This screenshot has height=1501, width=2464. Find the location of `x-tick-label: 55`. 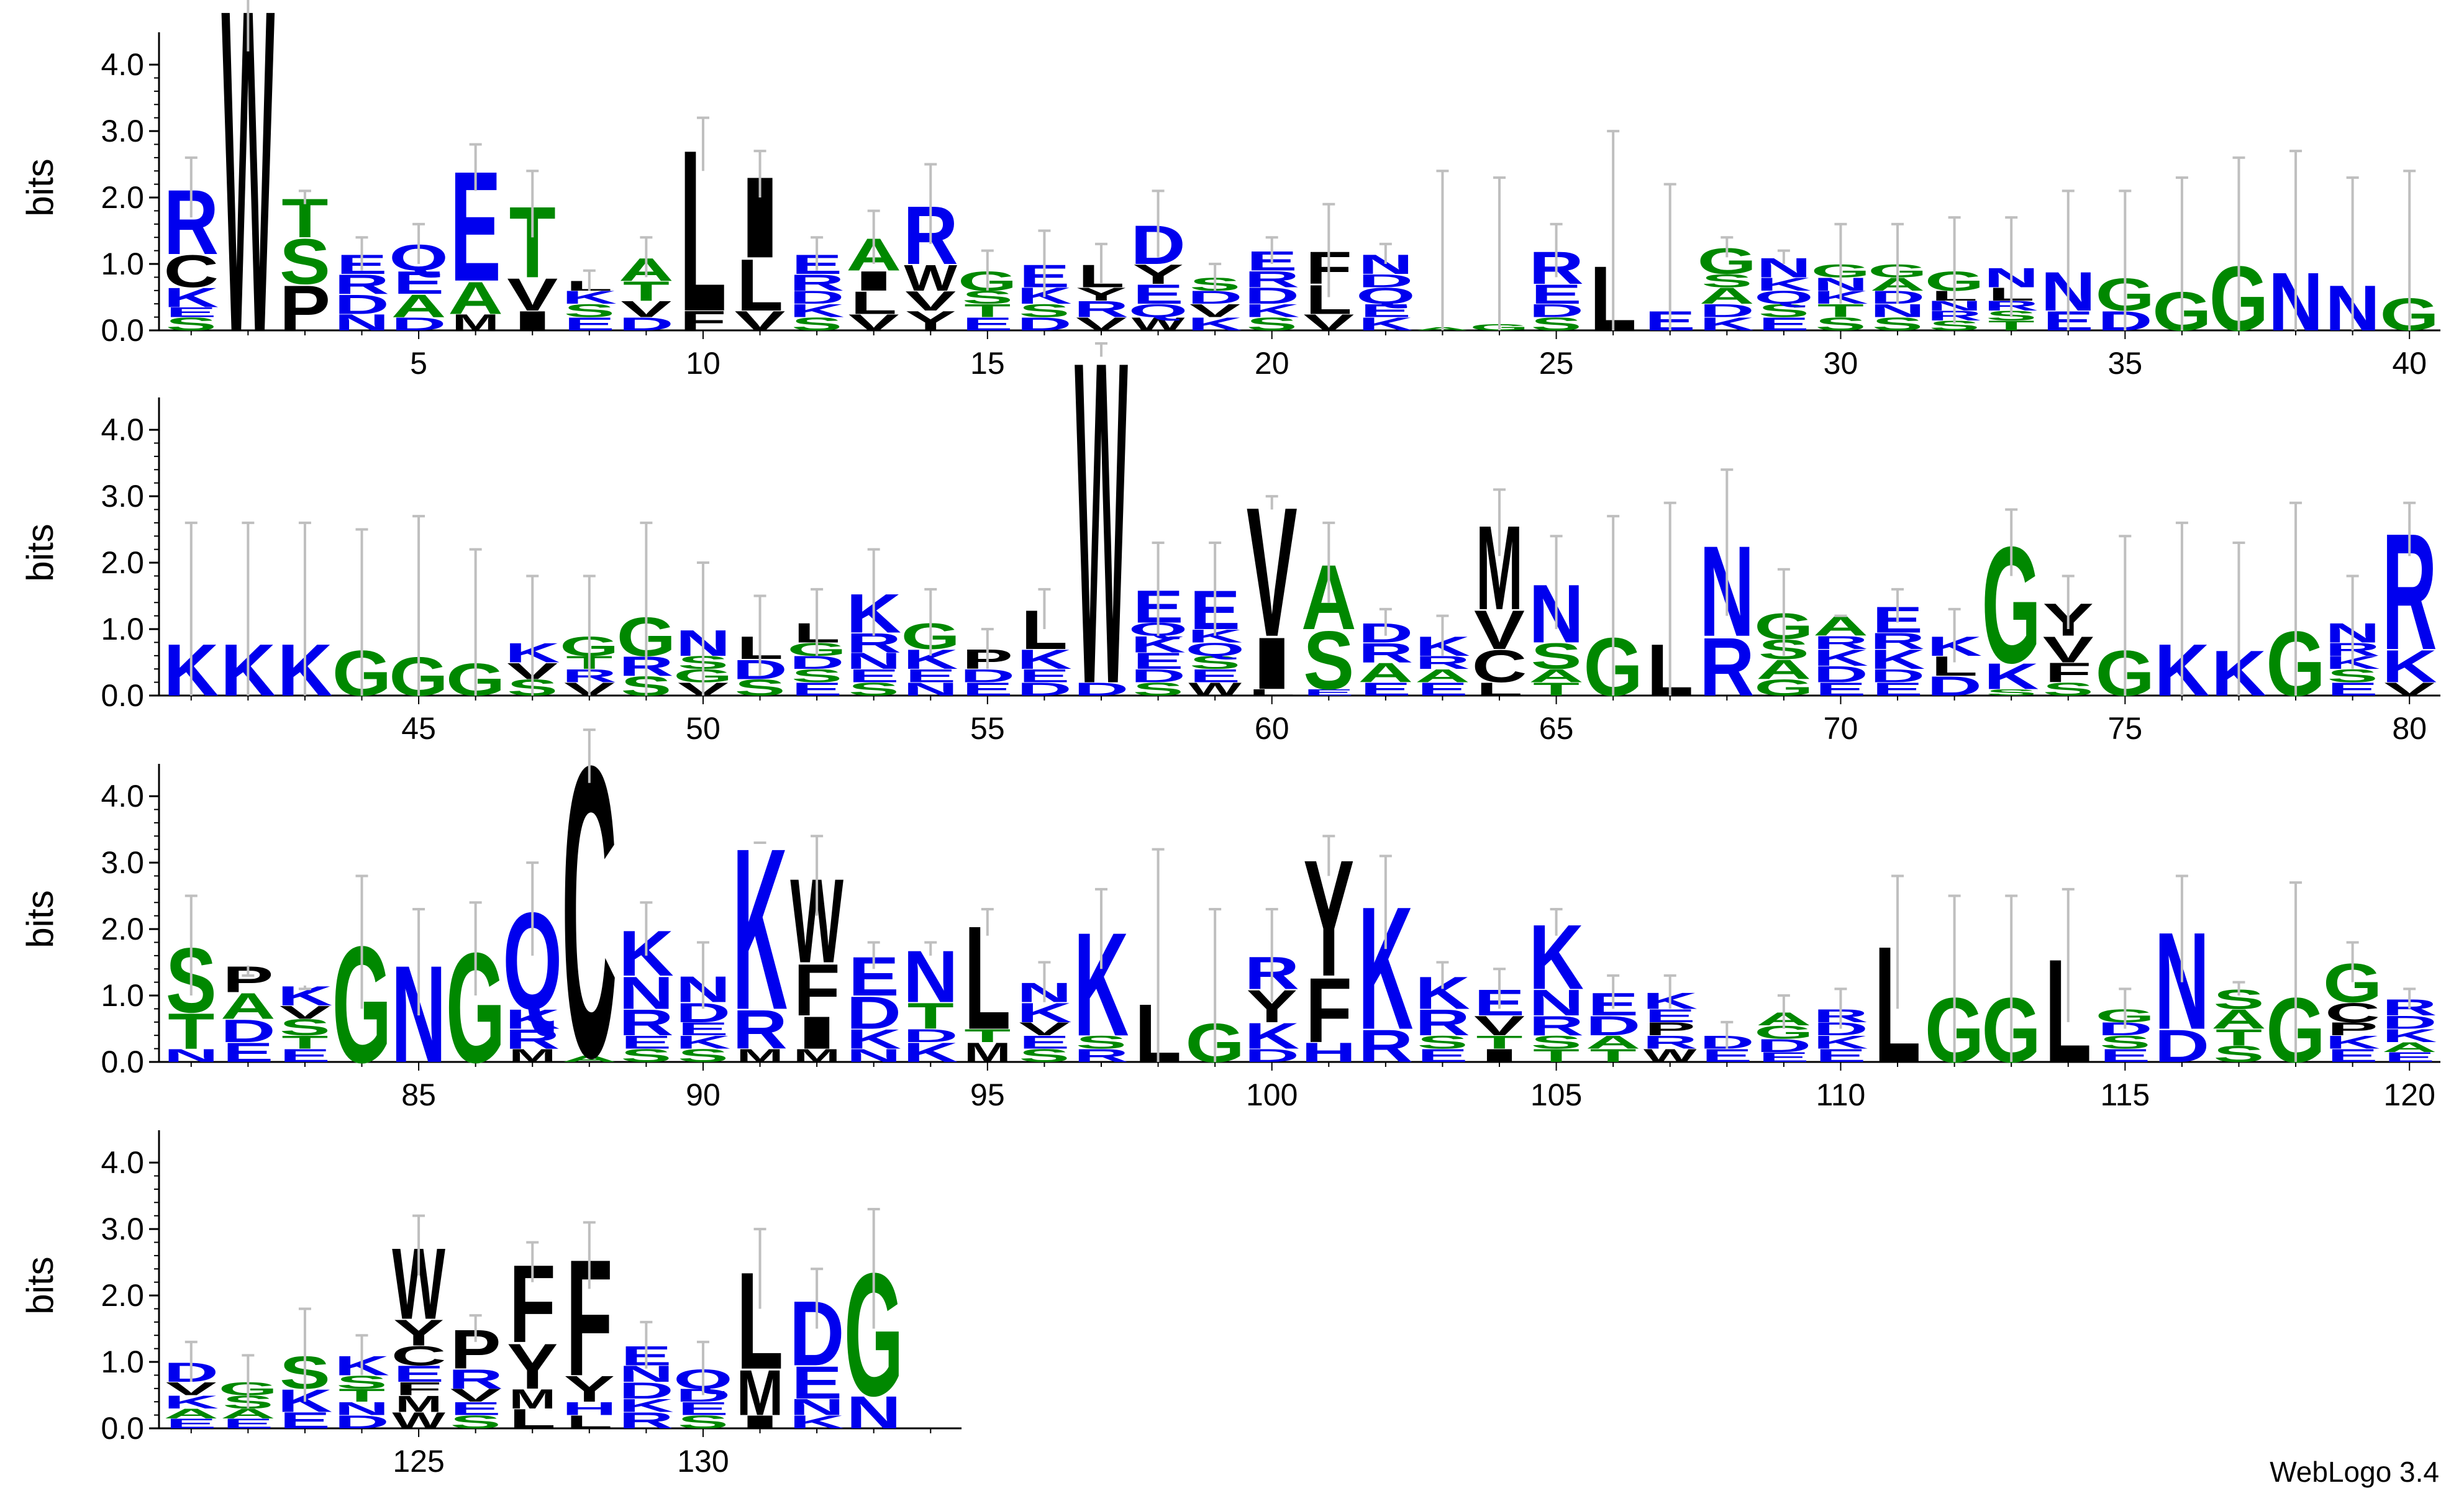

x-tick-label: 55 is located at coordinates (987, 728).